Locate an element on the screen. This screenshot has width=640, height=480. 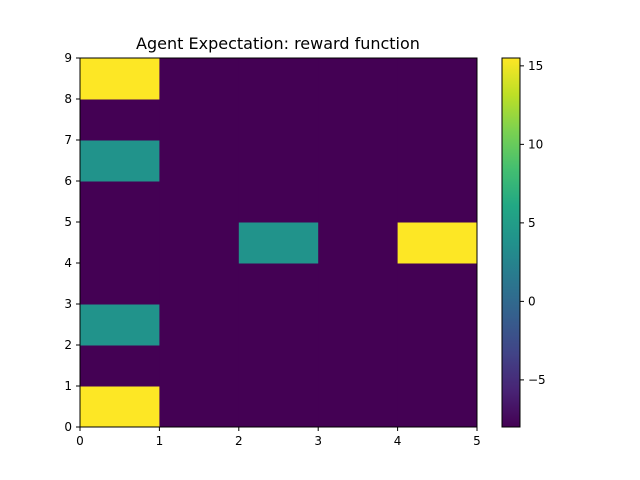
heatmap-cell-r3-c1 is located at coordinates (199, 284).